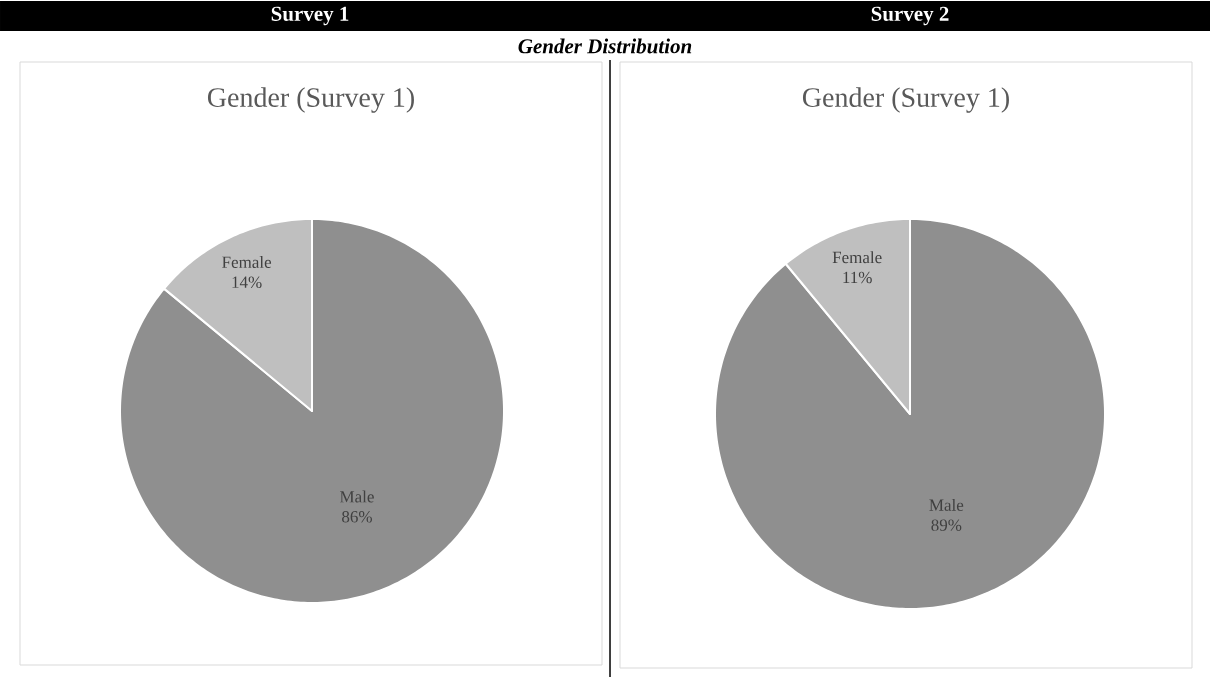 This screenshot has width=1210, height=677. Describe the element at coordinates (357, 517) in the screenshot. I see `data-label: 86%` at that location.